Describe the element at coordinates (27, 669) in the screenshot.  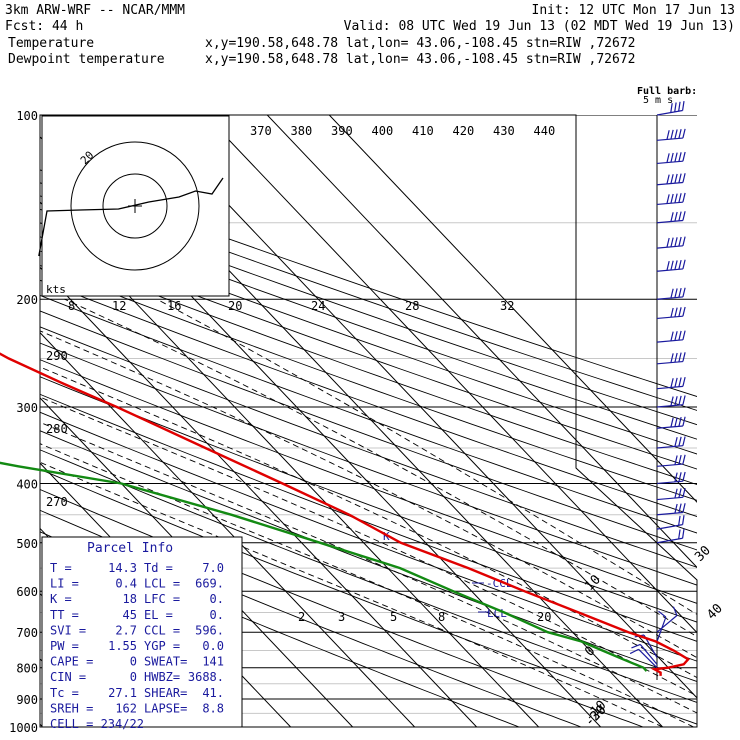
I see `pressure-label: 800` at that location.